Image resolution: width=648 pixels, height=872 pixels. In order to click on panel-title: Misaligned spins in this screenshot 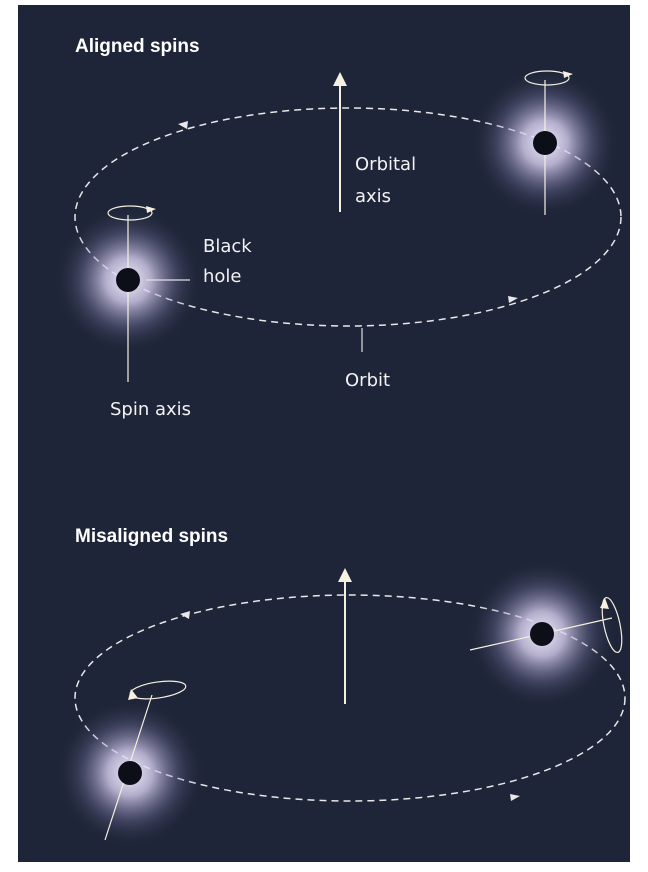, I will do `click(151, 536)`.